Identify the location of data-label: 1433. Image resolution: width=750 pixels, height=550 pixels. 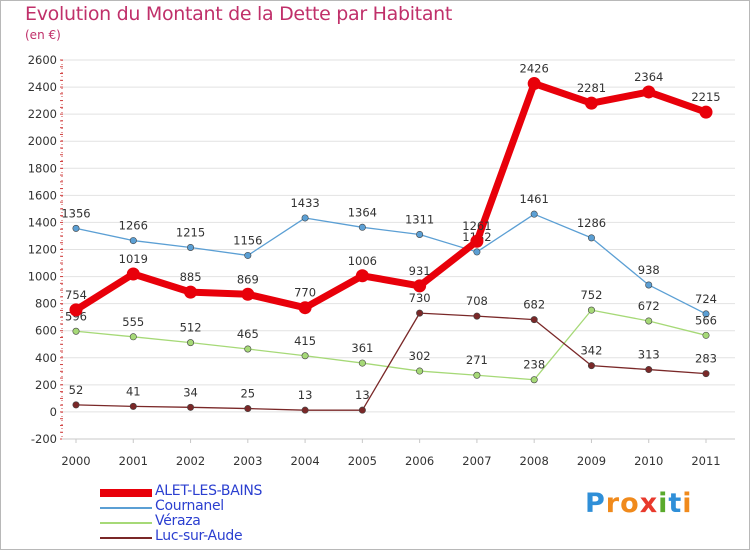
(304, 203).